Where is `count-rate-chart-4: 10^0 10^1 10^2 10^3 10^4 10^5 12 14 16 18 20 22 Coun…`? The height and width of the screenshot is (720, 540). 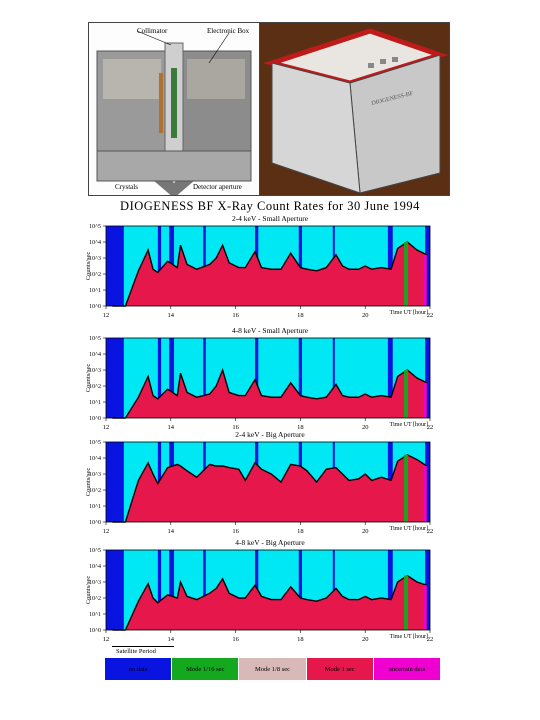 count-rate-chart-4: 10^0 10^1 10^2 10^3 10^4 10^5 12 14 16 18 20 22 Coun… is located at coordinates (259, 595).